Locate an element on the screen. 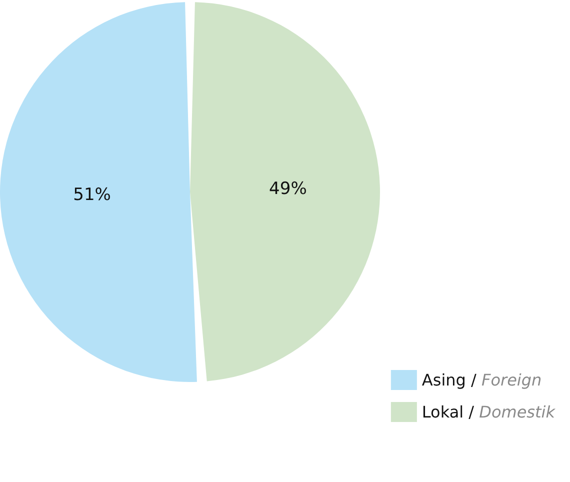  legend-label: Asing / Foreign is located at coordinates (482, 380).